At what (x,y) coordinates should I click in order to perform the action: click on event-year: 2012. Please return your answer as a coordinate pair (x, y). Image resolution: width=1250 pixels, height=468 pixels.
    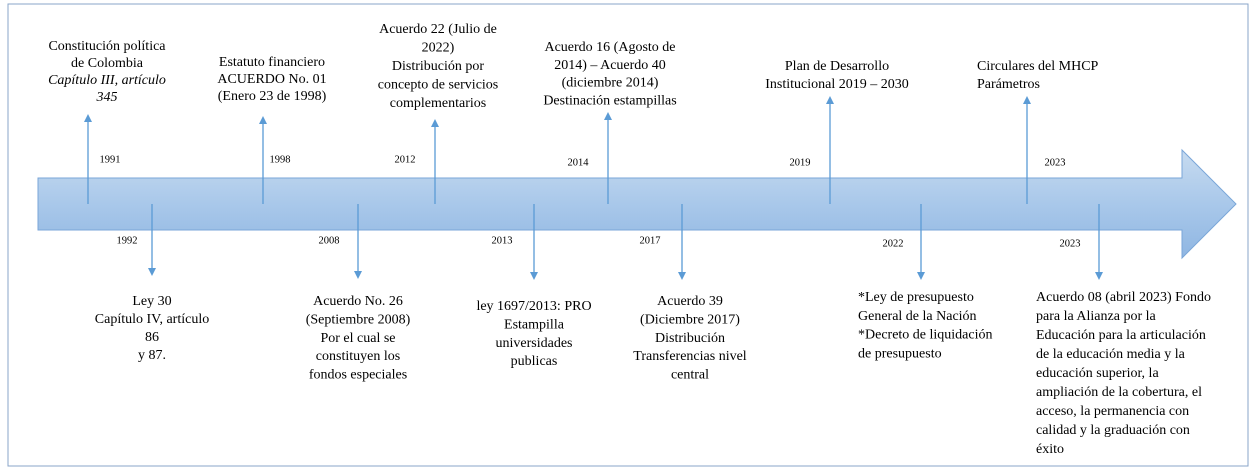
    Looking at the image, I should click on (405, 159).